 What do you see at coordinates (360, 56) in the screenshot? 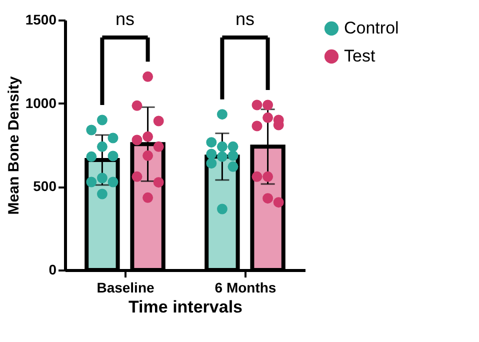
I see `legend-label: Test` at bounding box center [360, 56].